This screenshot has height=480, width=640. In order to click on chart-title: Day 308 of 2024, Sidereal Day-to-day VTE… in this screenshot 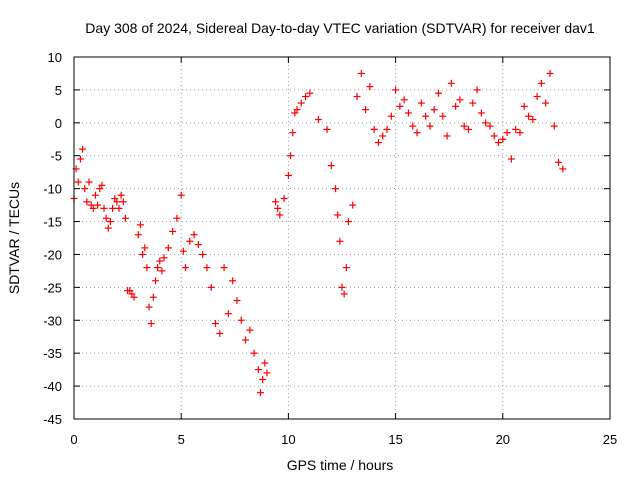, I will do `click(340, 28)`.